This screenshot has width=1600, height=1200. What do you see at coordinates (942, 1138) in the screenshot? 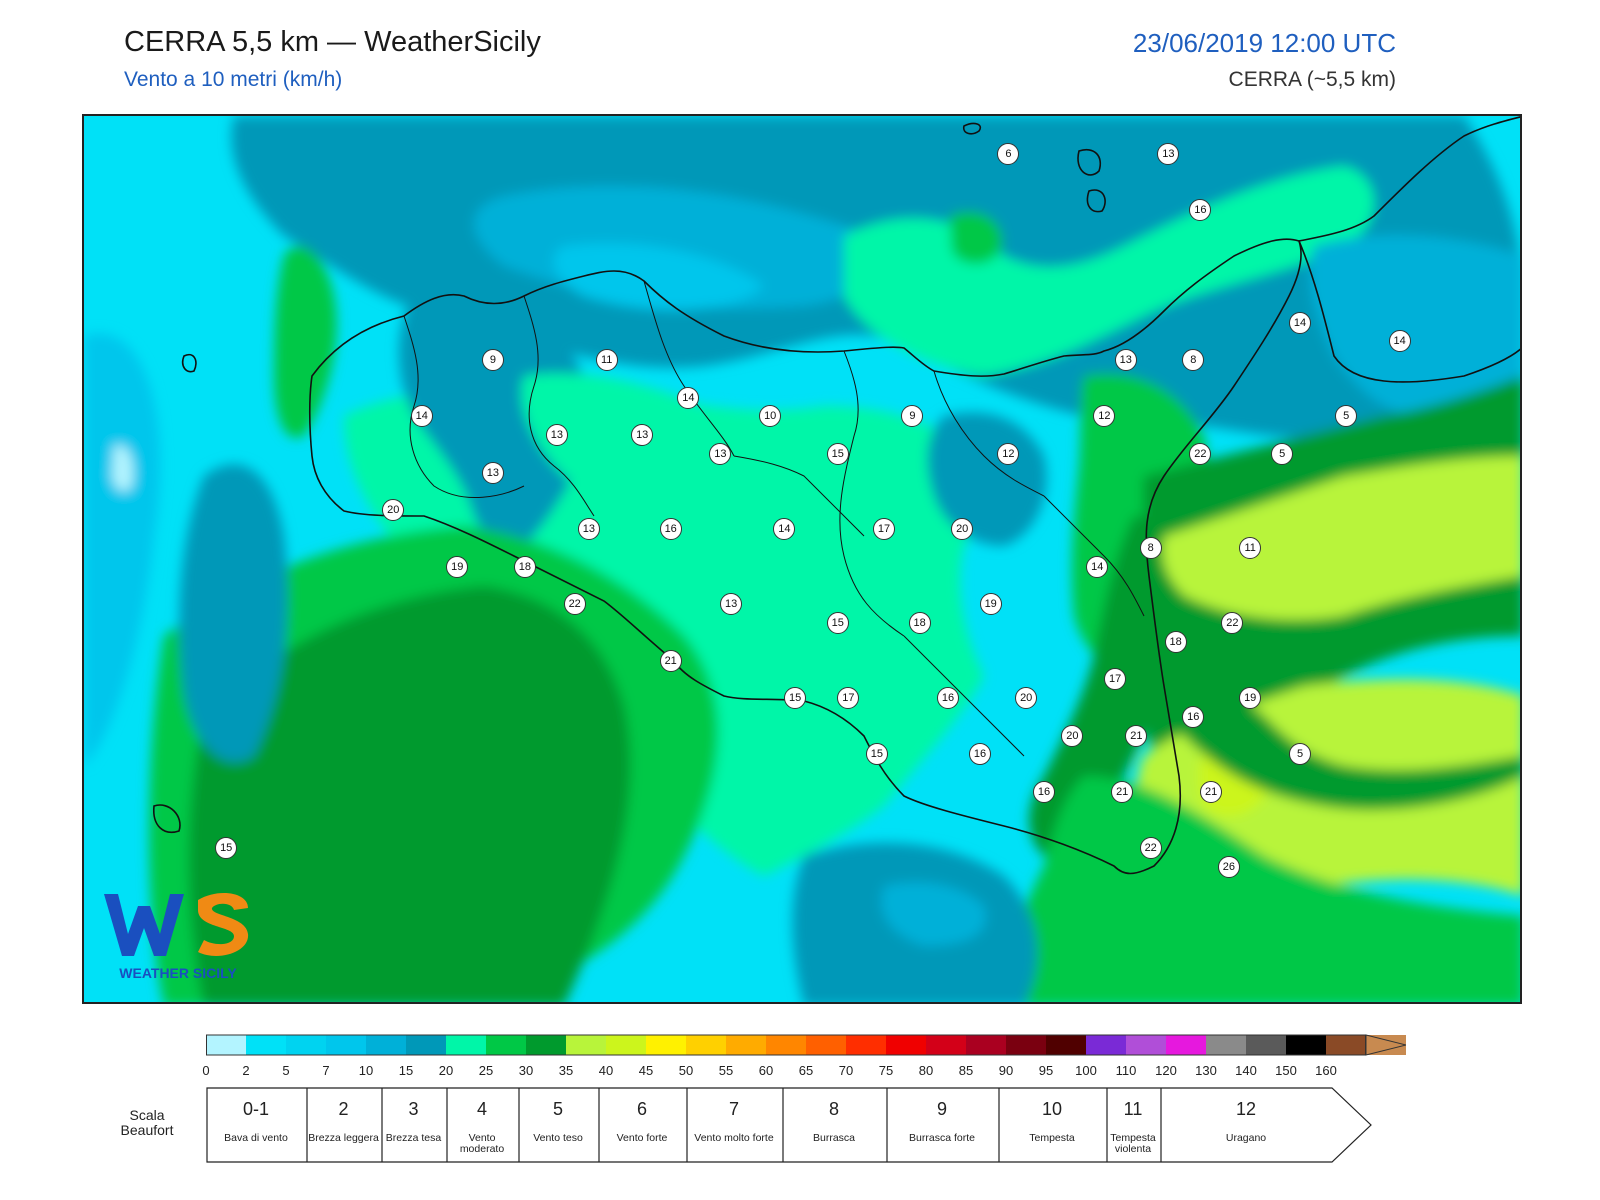
I see `beaufort-description: Burrasca forte` at bounding box center [942, 1138].